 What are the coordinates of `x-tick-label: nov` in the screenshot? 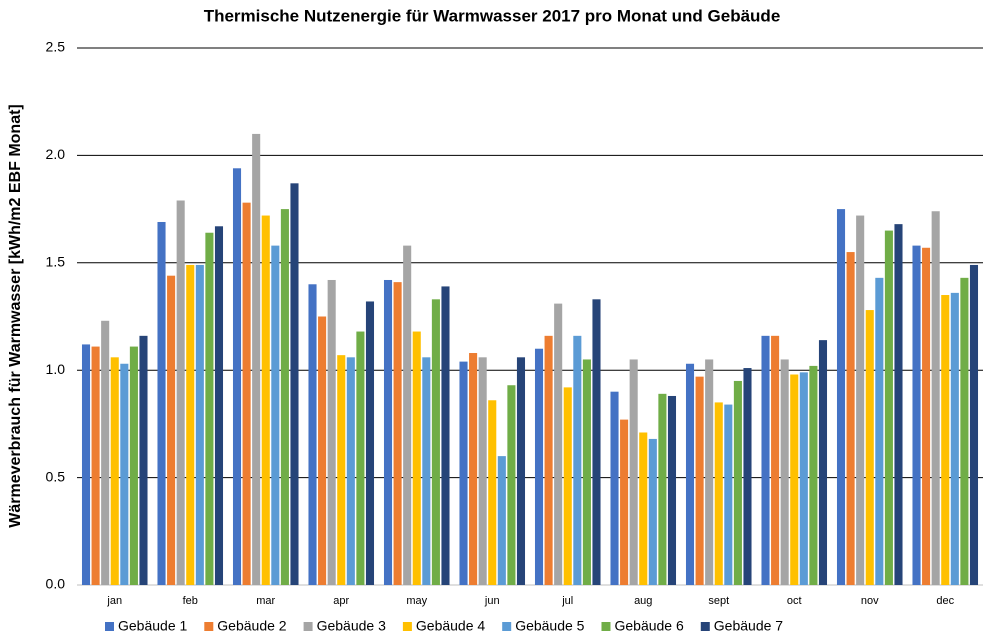 It's located at (870, 601).